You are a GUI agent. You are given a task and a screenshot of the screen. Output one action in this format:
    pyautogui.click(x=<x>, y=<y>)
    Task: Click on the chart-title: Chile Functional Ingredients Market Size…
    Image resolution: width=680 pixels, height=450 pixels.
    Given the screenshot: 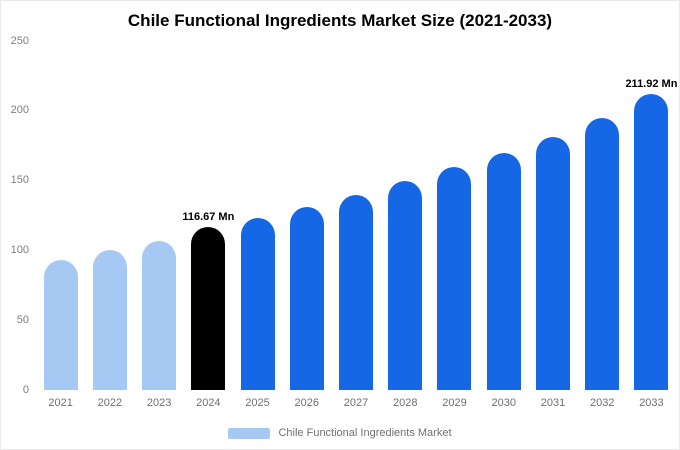 What is the action you would take?
    pyautogui.click(x=340, y=20)
    